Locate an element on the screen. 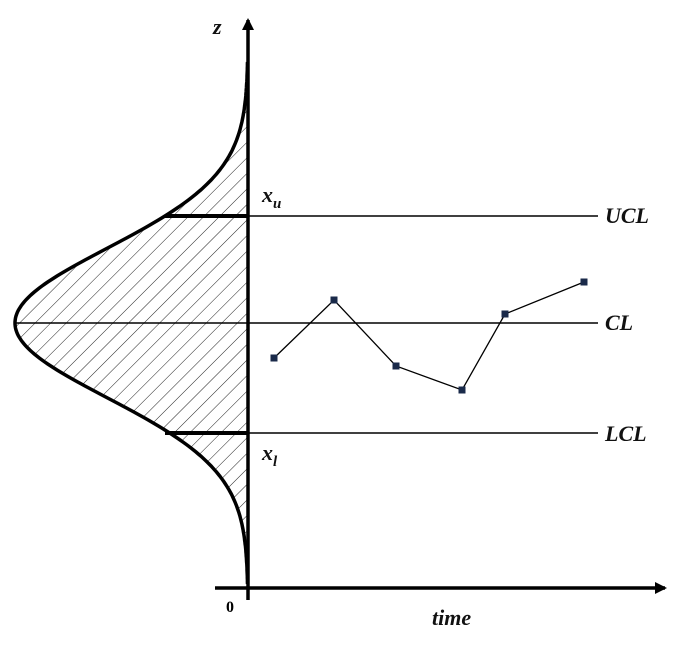 The height and width of the screenshot is (649, 685). z-label: z is located at coordinates (217, 26).